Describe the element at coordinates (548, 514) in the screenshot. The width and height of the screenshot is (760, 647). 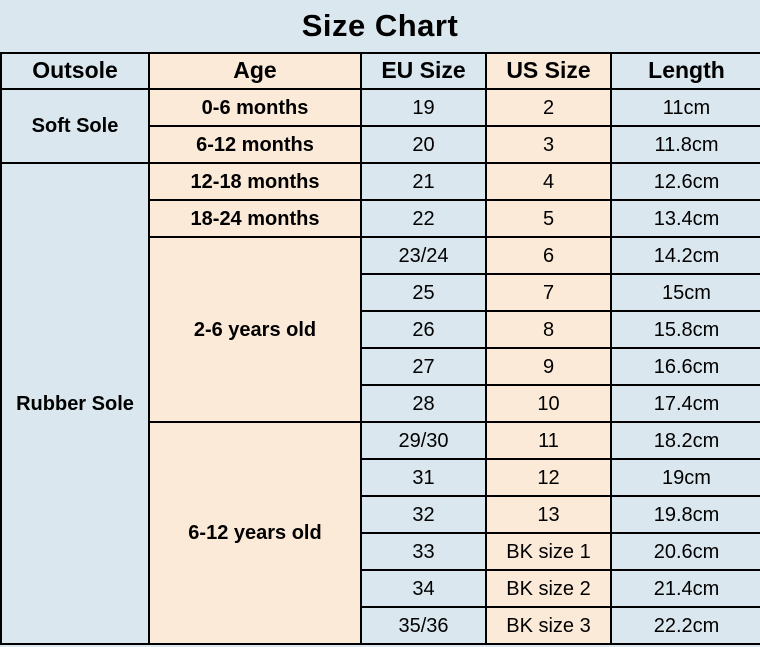
I see `us-size-cell: 13` at that location.